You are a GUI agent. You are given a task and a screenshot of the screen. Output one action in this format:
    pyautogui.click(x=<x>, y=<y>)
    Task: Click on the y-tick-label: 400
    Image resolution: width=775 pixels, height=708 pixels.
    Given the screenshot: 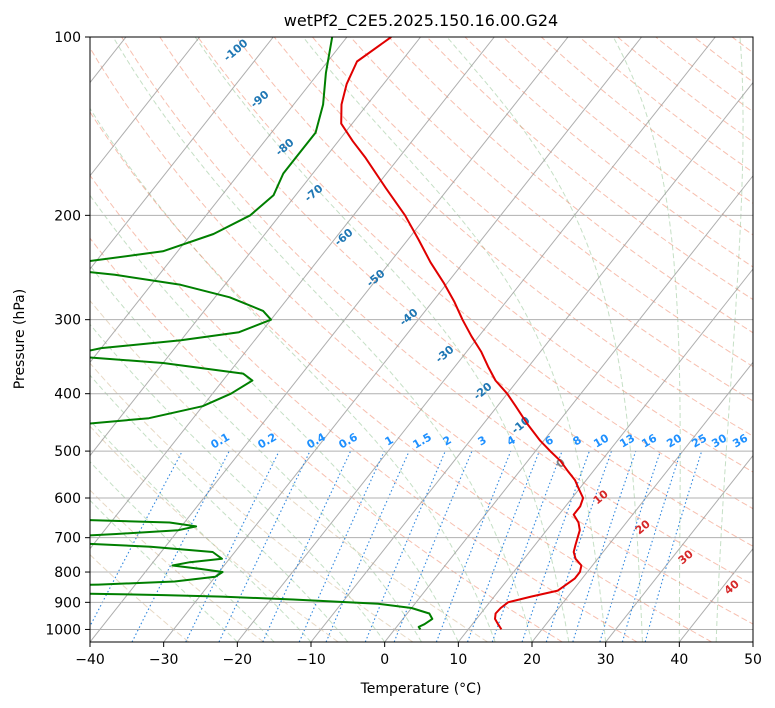 What is the action you would take?
    pyautogui.click(x=67, y=395)
    